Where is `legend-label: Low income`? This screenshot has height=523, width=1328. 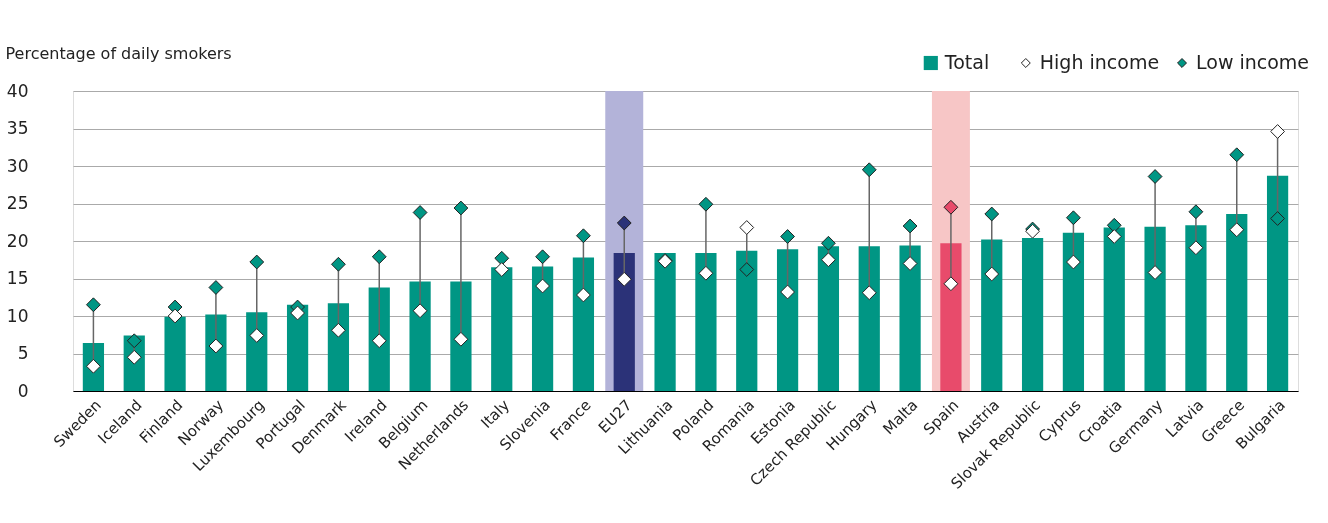
legend-label: Low income is located at coordinates (1253, 62).